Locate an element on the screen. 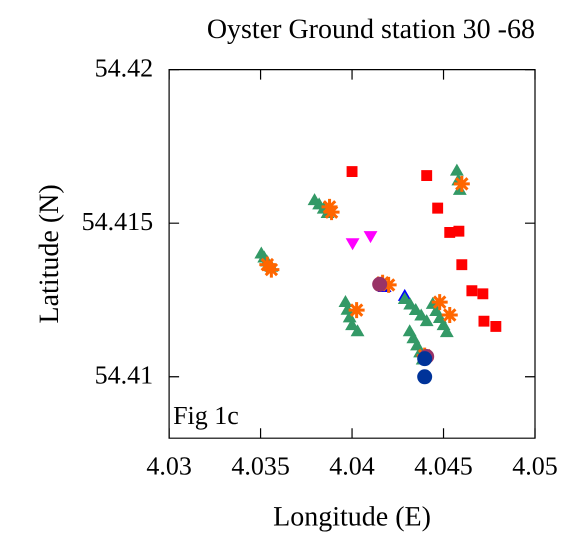  x-tick-label: 4.03 is located at coordinates (169, 466).